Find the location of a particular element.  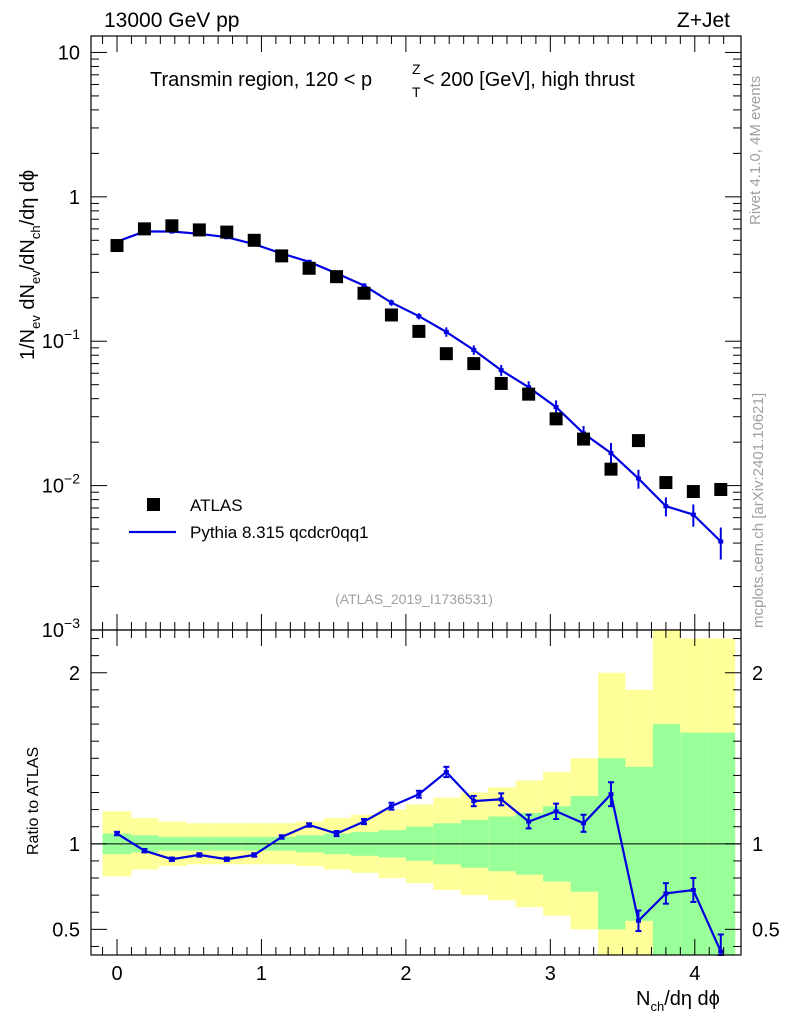

ratio-ytick-label: 2 is located at coordinates (74, 674).